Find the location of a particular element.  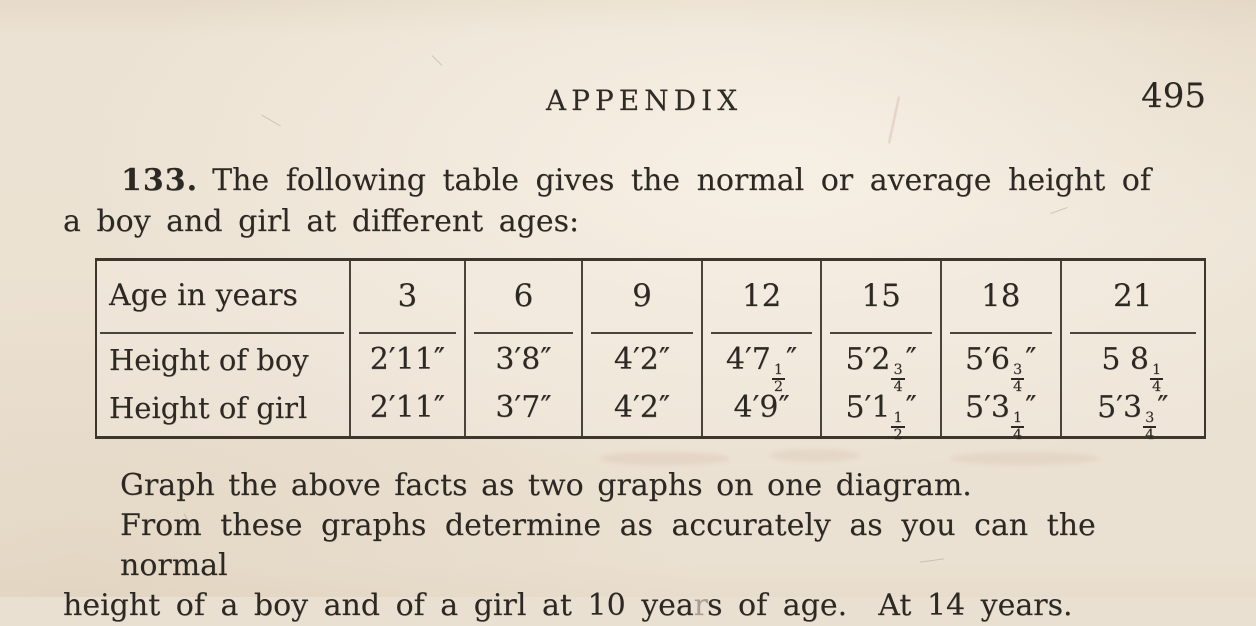

boy-height-age-18: 5′6 3 4 ″ is located at coordinates (1001, 369).